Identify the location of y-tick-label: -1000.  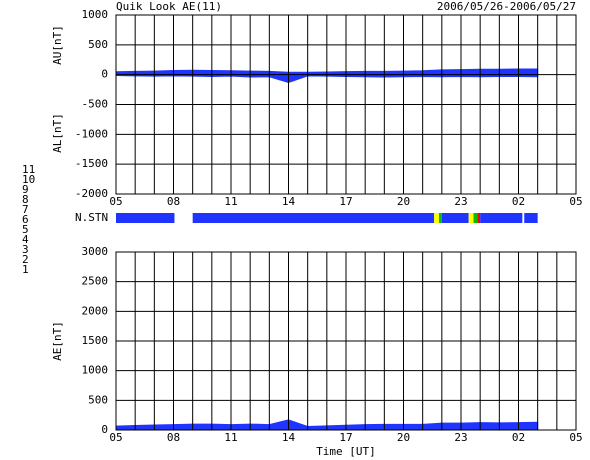
(91, 133).